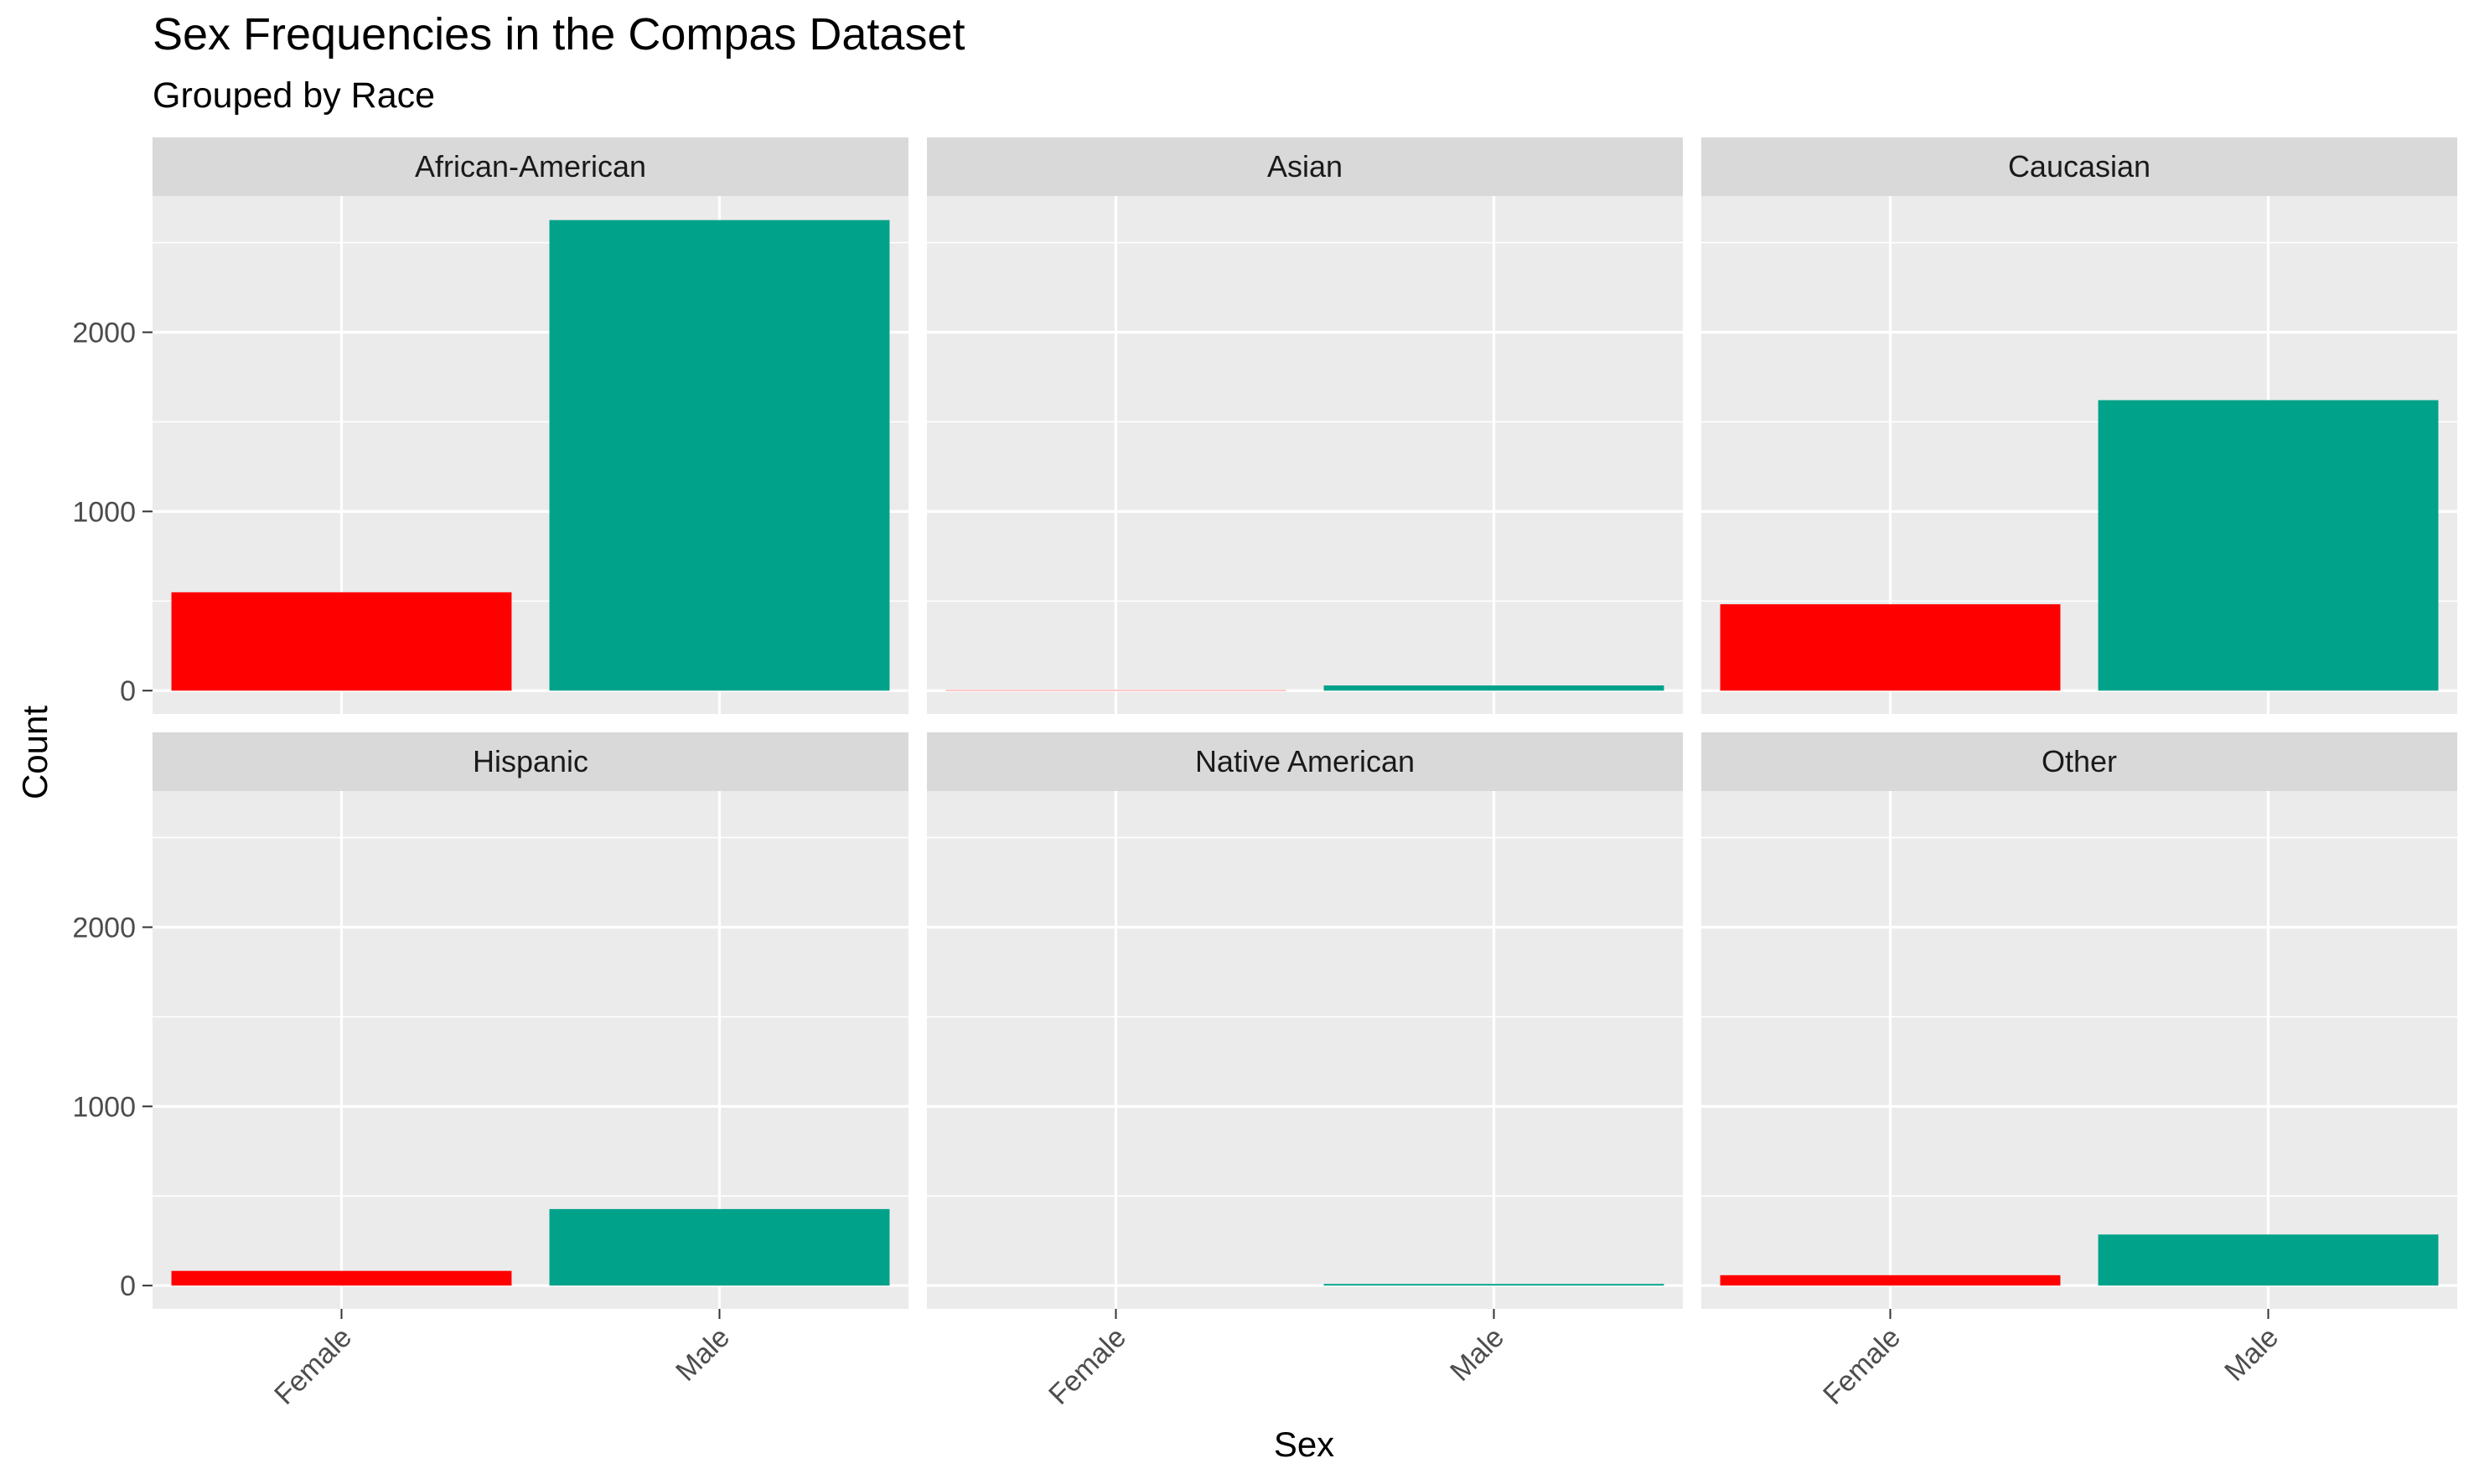 This screenshot has width=2474, height=1484. I want to click on facet-label: African-American, so click(530, 166).